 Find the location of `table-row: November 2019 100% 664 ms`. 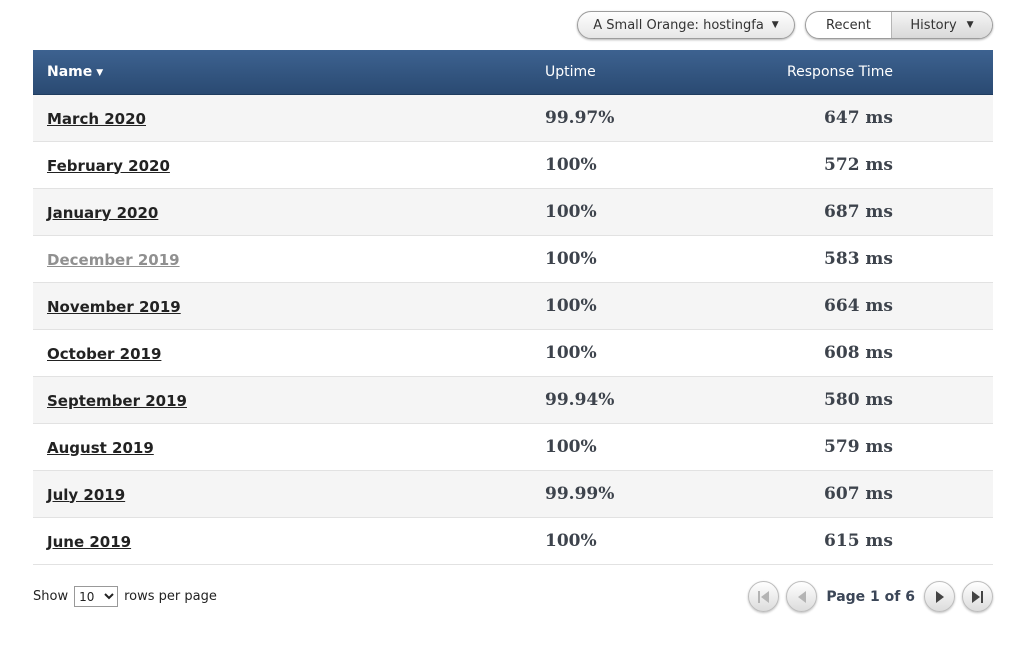

table-row: November 2019 100% 664 ms is located at coordinates (513, 306).